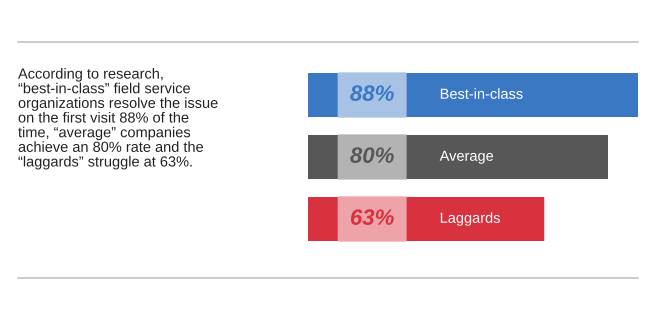  I want to click on y-tick-label: Best-in-class, so click(481, 93).